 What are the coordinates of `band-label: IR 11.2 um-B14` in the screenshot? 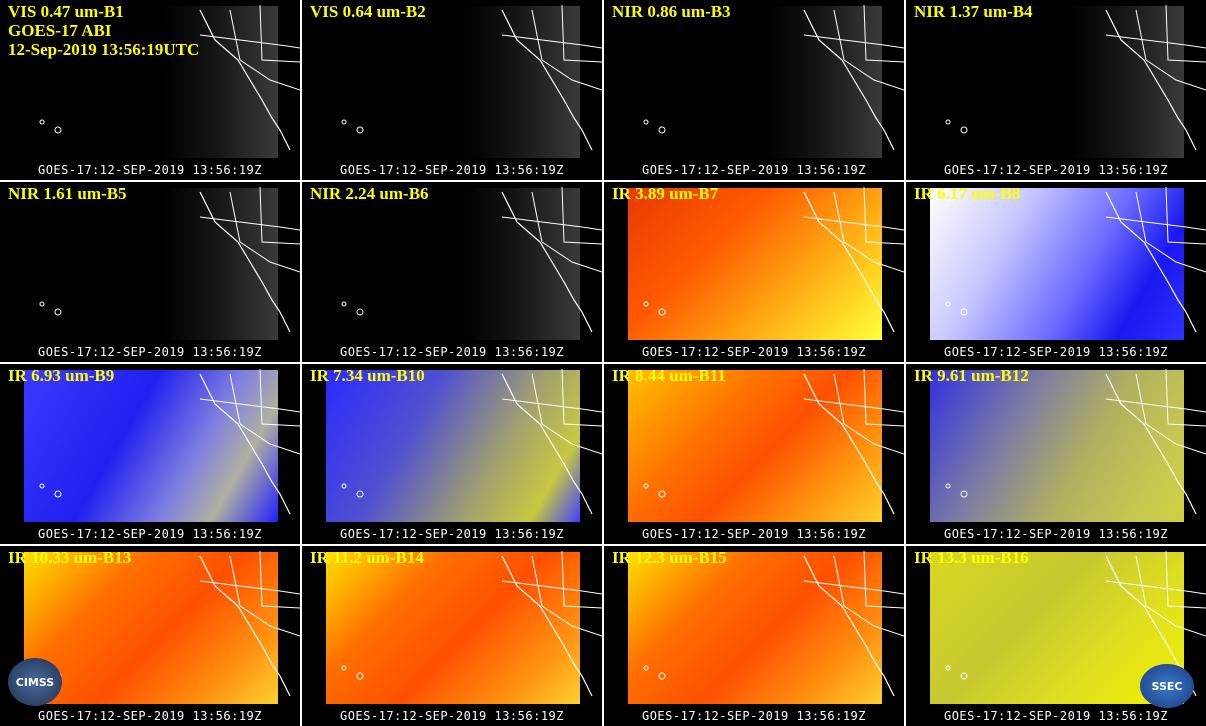 It's located at (367, 557).